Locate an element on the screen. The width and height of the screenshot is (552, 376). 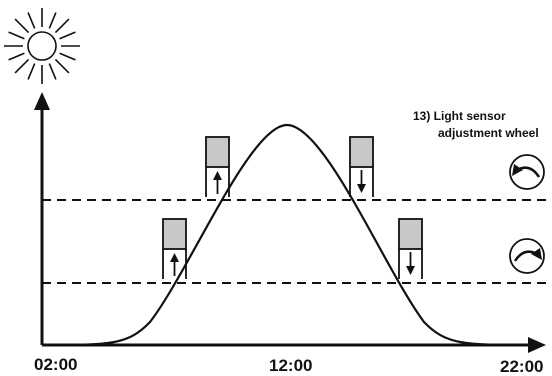
annotation-line-1: 13) Light sensor is located at coordinates (459, 116).